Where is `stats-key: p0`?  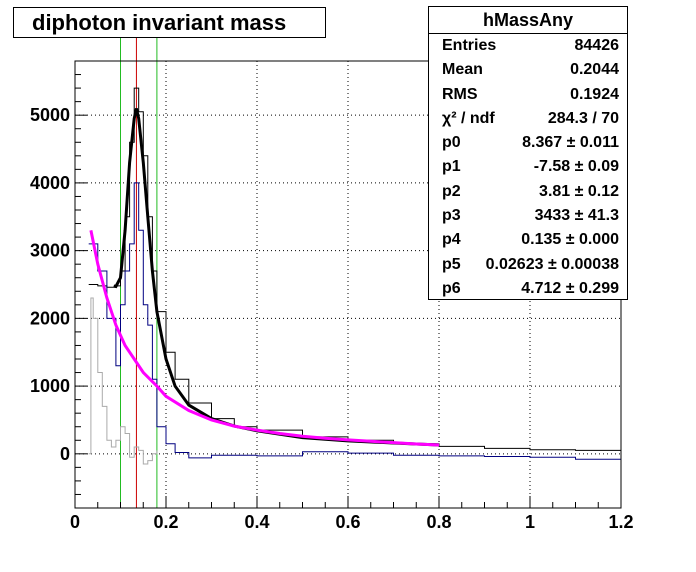 stats-key: p0 is located at coordinates (451, 143).